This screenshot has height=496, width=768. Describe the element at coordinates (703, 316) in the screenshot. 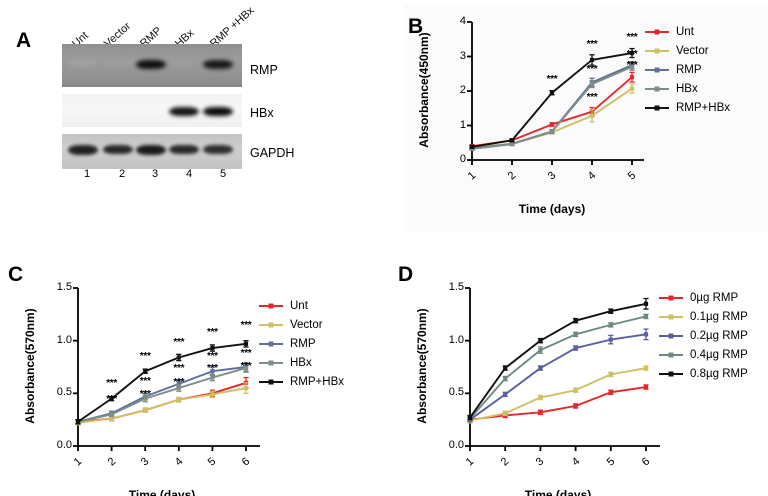

I see `legend-item: 0.1µg RMP` at that location.